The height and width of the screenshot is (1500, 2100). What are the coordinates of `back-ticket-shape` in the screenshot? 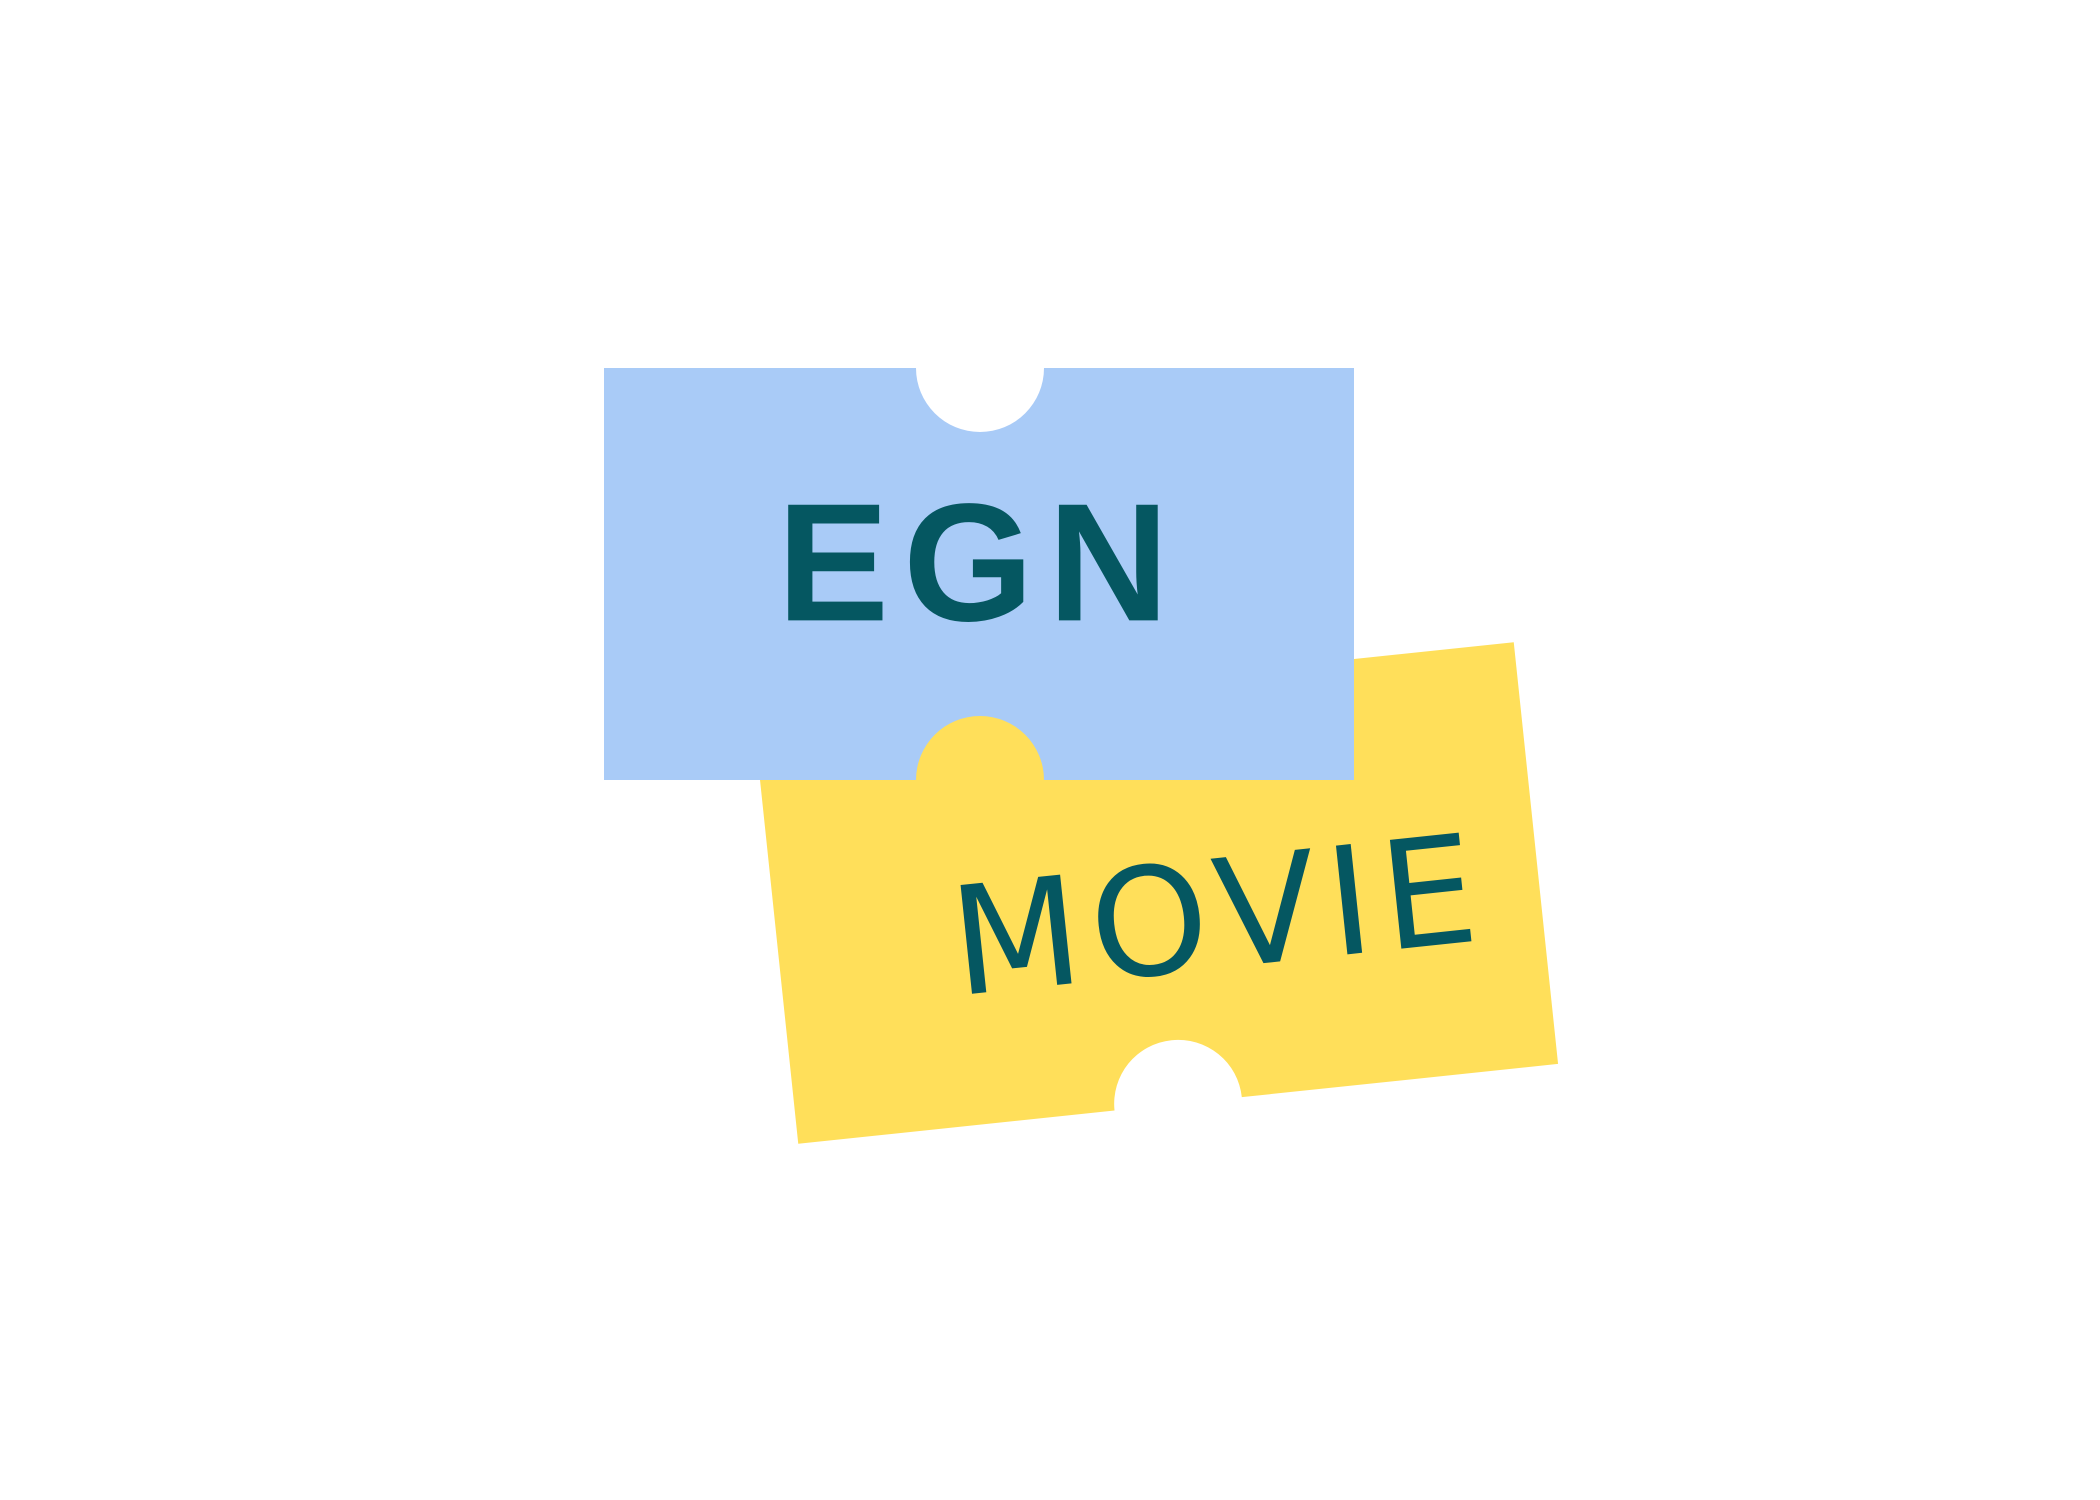 It's located at (1156, 893).